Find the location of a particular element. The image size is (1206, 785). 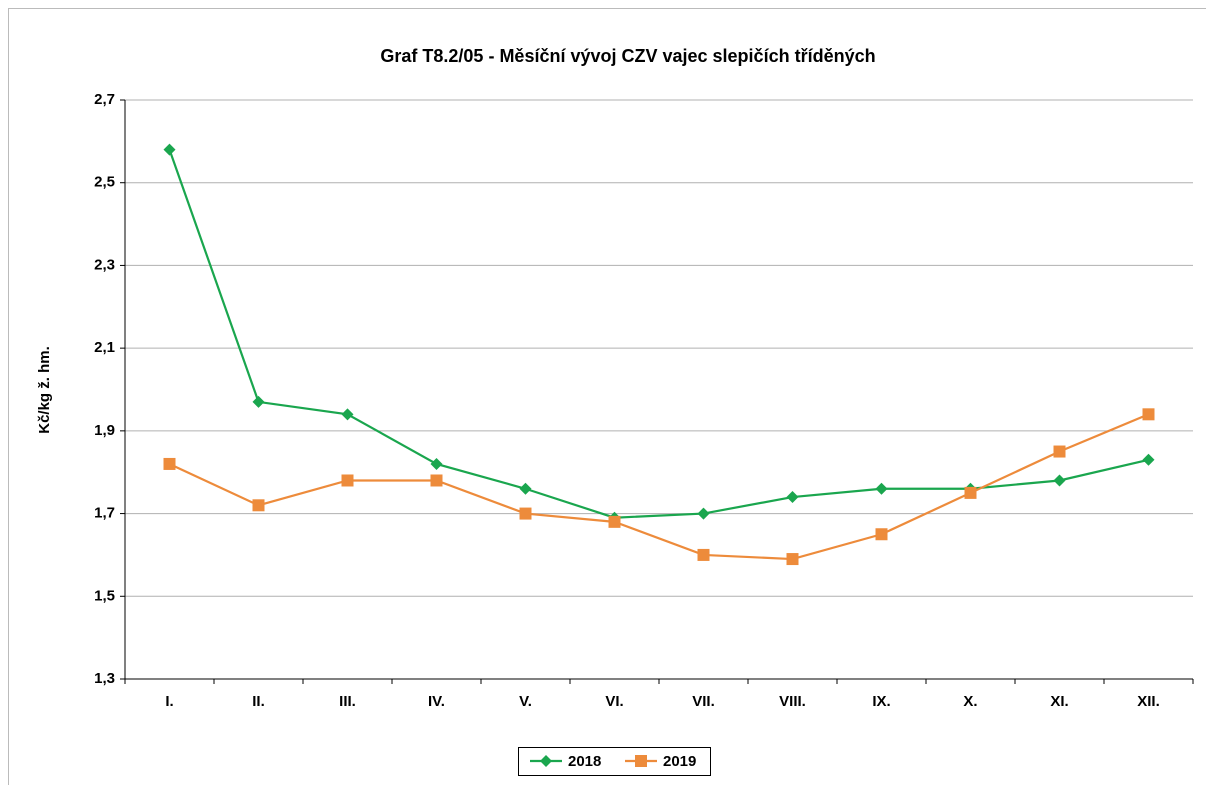

y-tick-label: 2,3 is located at coordinates (104, 264).